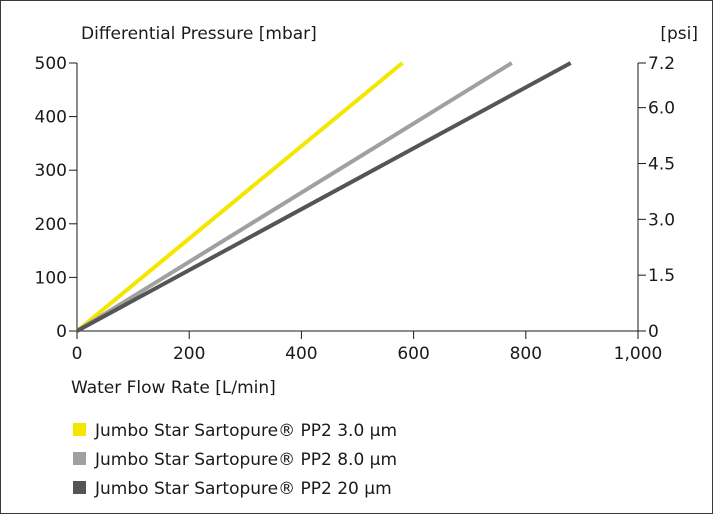 This screenshot has width=713, height=517. Describe the element at coordinates (51, 171) in the screenshot. I see `y-tick-label: 300` at that location.